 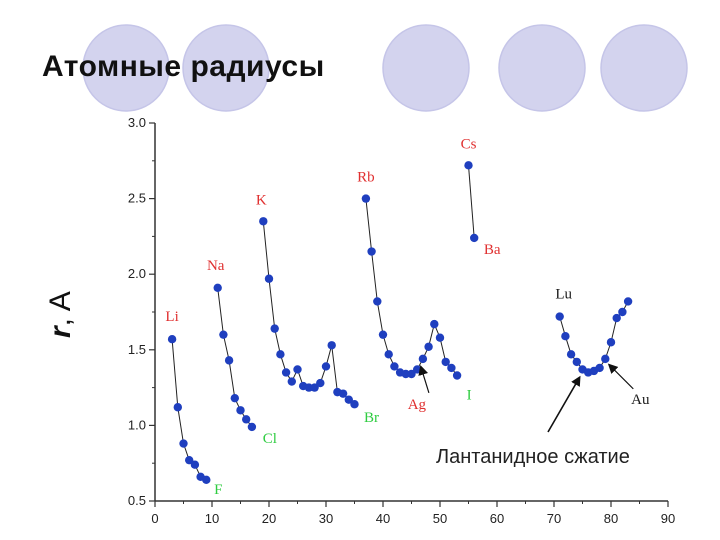 I want to click on element-label: Na, so click(x=216, y=266).